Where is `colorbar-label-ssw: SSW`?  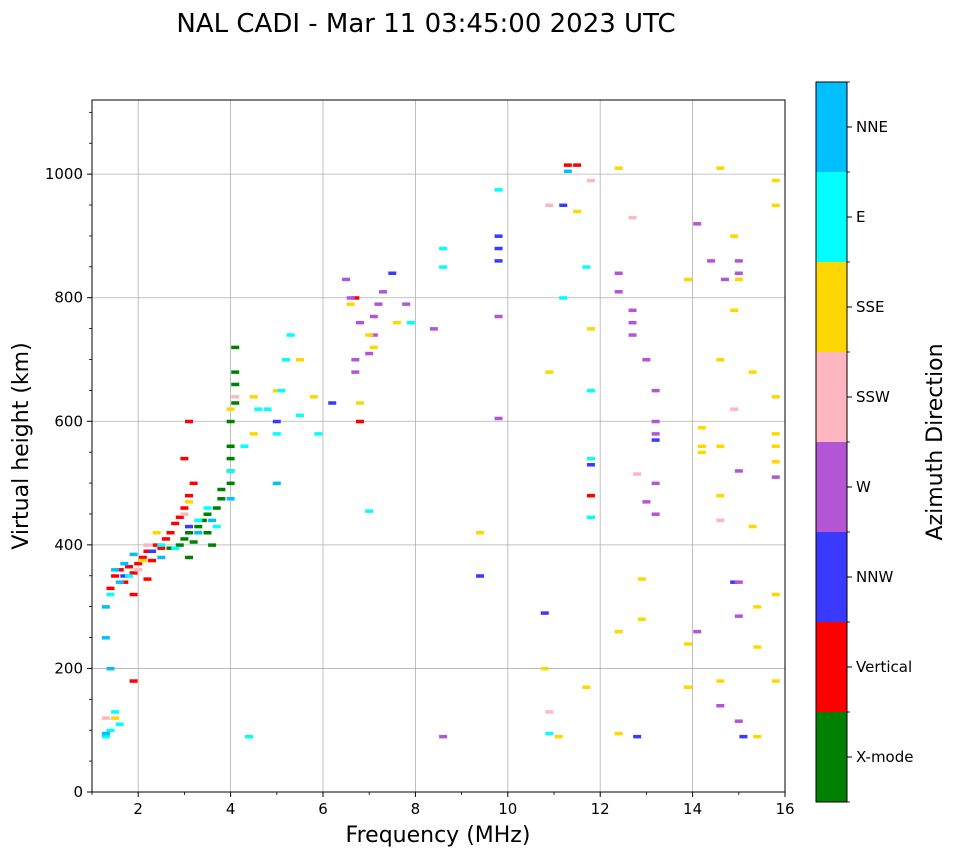
colorbar-label-ssw: SSW is located at coordinates (873, 397).